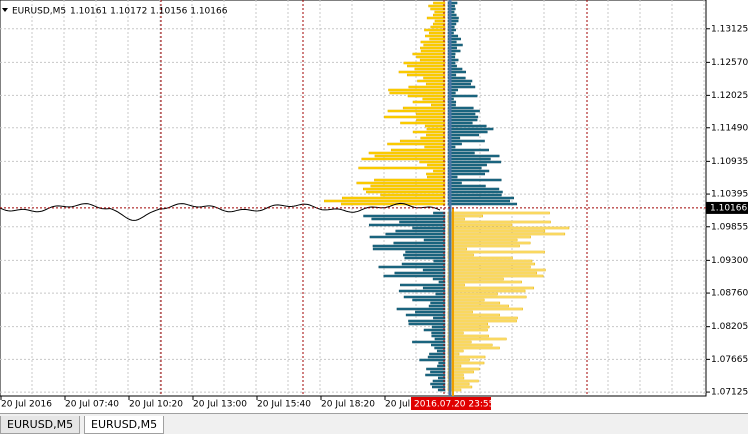 The image size is (748, 434). I want to click on cursor-time-label: 2016.07.20 23:55, so click(454, 405).